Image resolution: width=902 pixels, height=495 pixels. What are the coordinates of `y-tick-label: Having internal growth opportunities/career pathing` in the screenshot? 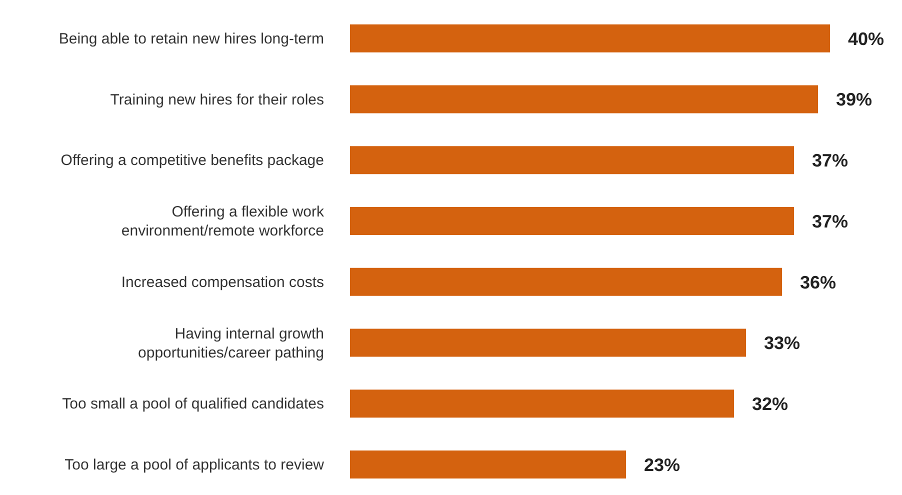 It's located at (231, 342).